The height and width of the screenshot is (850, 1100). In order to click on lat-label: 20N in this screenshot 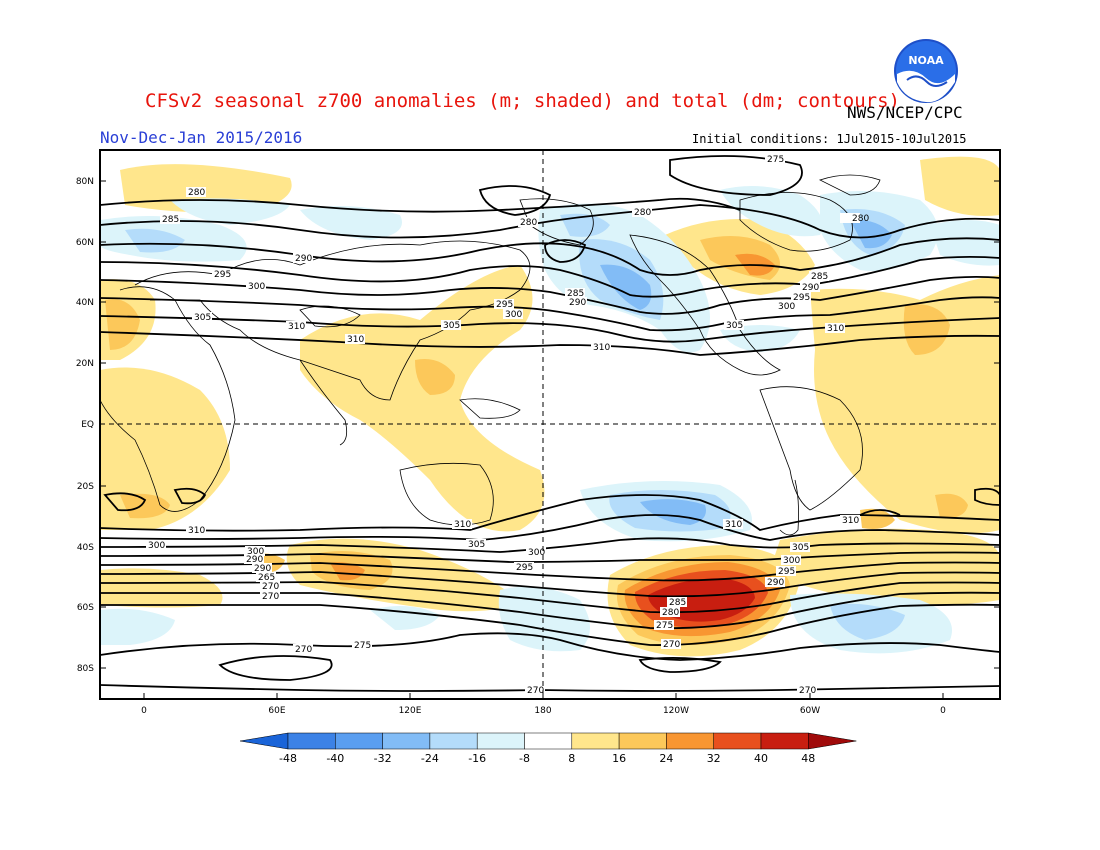, I will do `click(85, 364)`.